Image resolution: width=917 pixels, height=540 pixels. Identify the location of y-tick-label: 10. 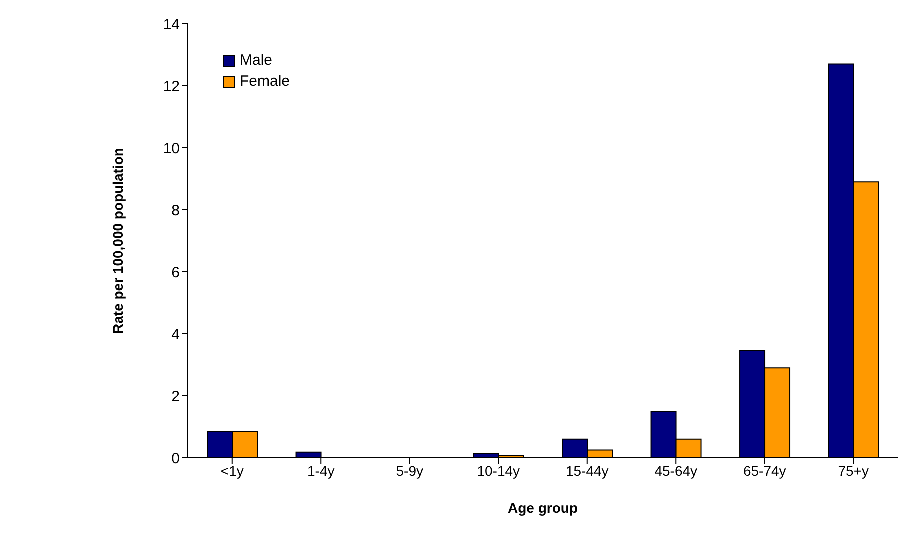
(171, 149).